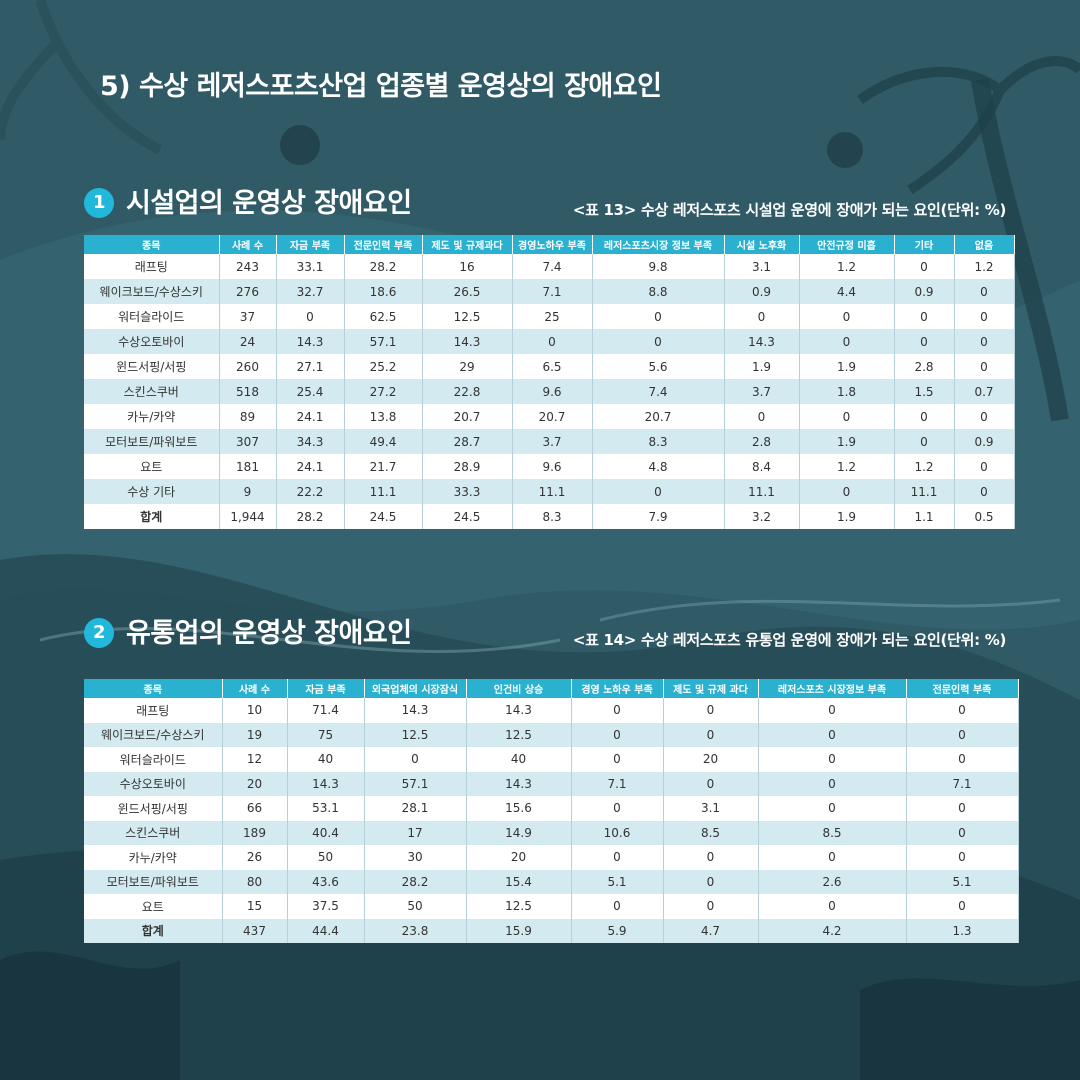 The width and height of the screenshot is (1080, 1080). I want to click on table-cell: 44.4, so click(326, 930).